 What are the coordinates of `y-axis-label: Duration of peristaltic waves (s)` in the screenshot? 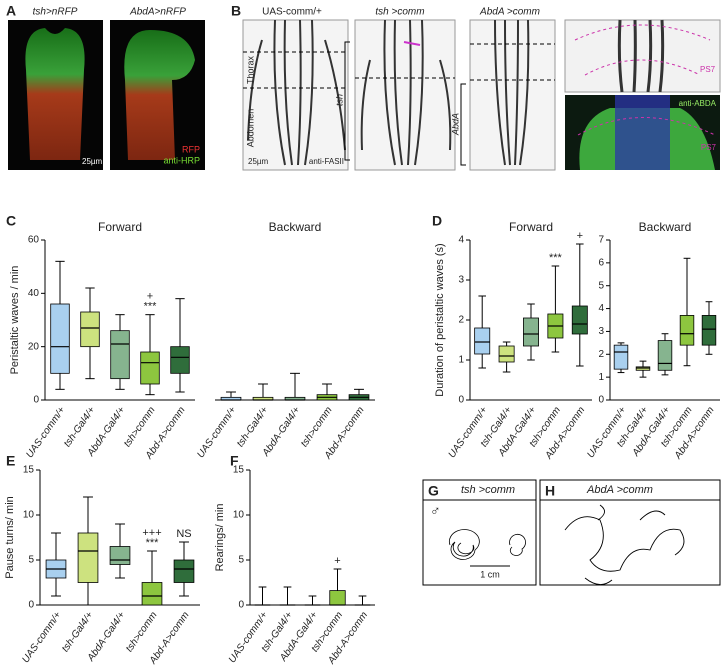 It's located at (440, 319).